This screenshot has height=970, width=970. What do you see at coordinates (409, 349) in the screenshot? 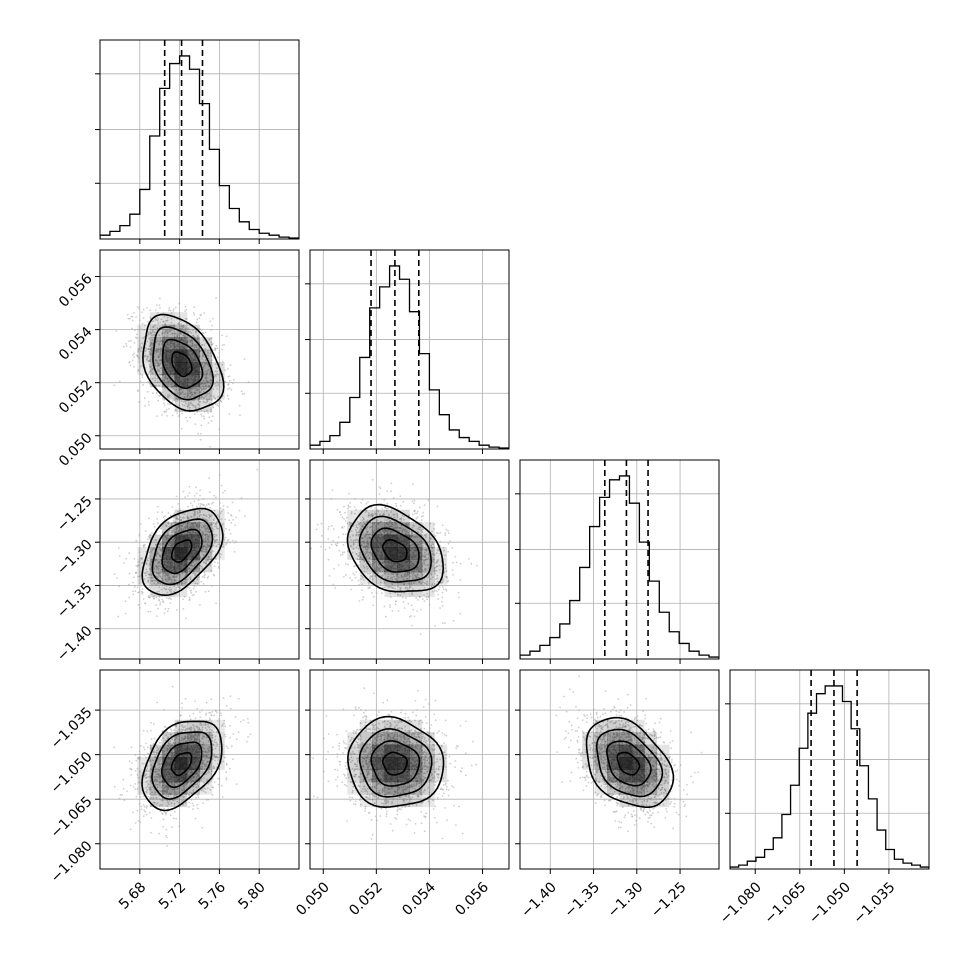
I see `panel-border` at bounding box center [409, 349].